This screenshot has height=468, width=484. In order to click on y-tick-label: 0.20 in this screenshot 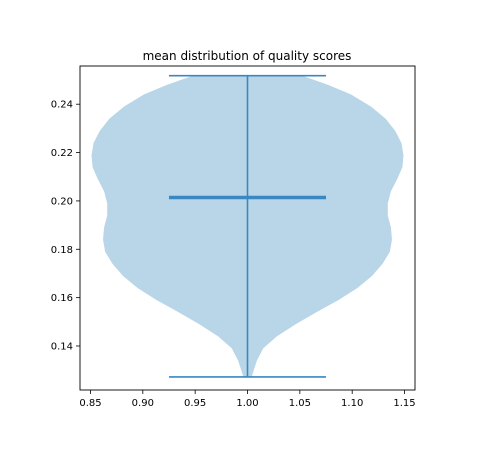, I will do `click(62, 201)`.